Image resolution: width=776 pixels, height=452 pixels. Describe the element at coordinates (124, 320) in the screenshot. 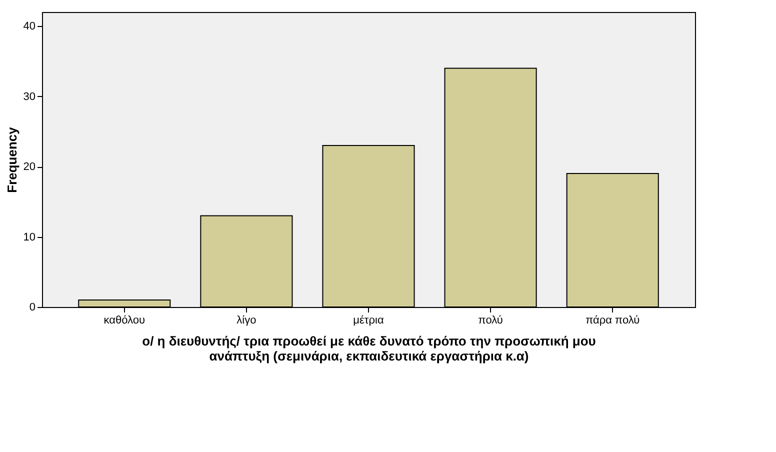

I see `x-tick-label: καθόλου` at that location.